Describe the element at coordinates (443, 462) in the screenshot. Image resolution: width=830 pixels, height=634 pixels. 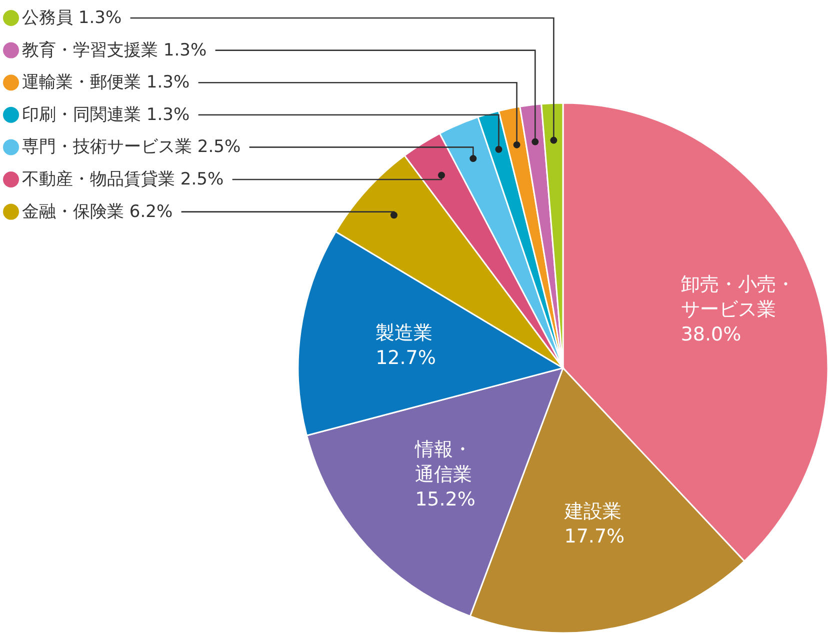
I see `slice-label: 情報・通信業` at that location.